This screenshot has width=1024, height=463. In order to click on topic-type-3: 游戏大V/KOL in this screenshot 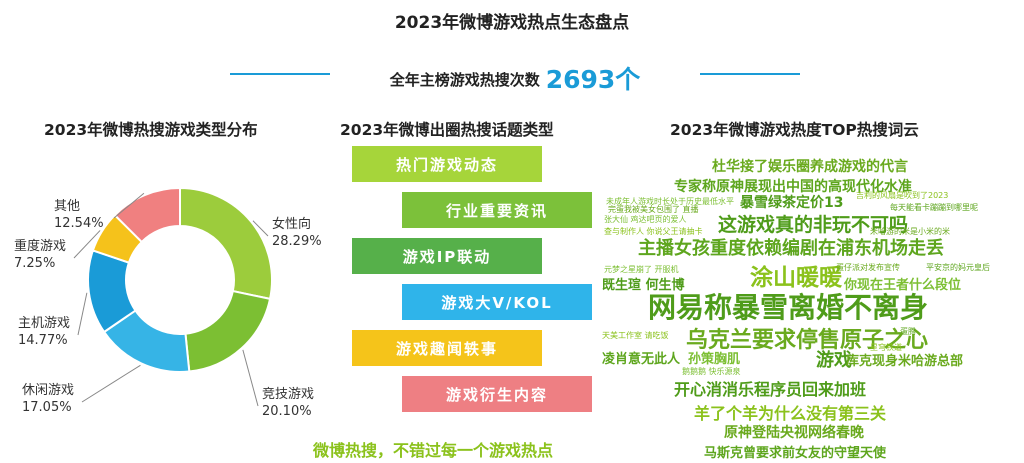, I will do `click(497, 302)`.